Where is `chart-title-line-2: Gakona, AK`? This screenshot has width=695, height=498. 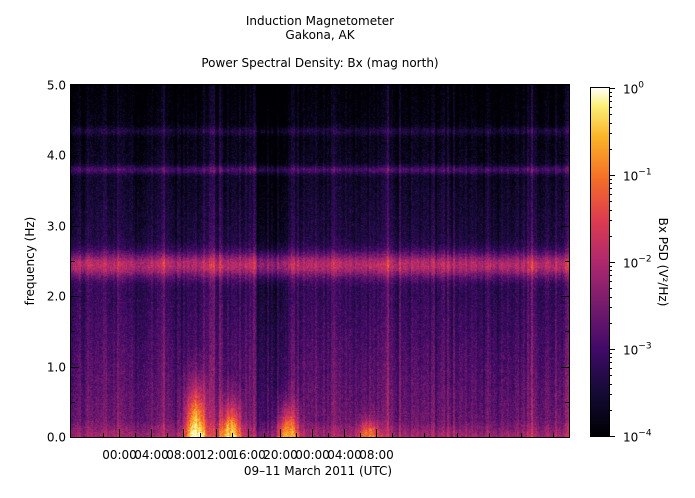
chart-title-line-2: Gakona, AK is located at coordinates (320, 35).